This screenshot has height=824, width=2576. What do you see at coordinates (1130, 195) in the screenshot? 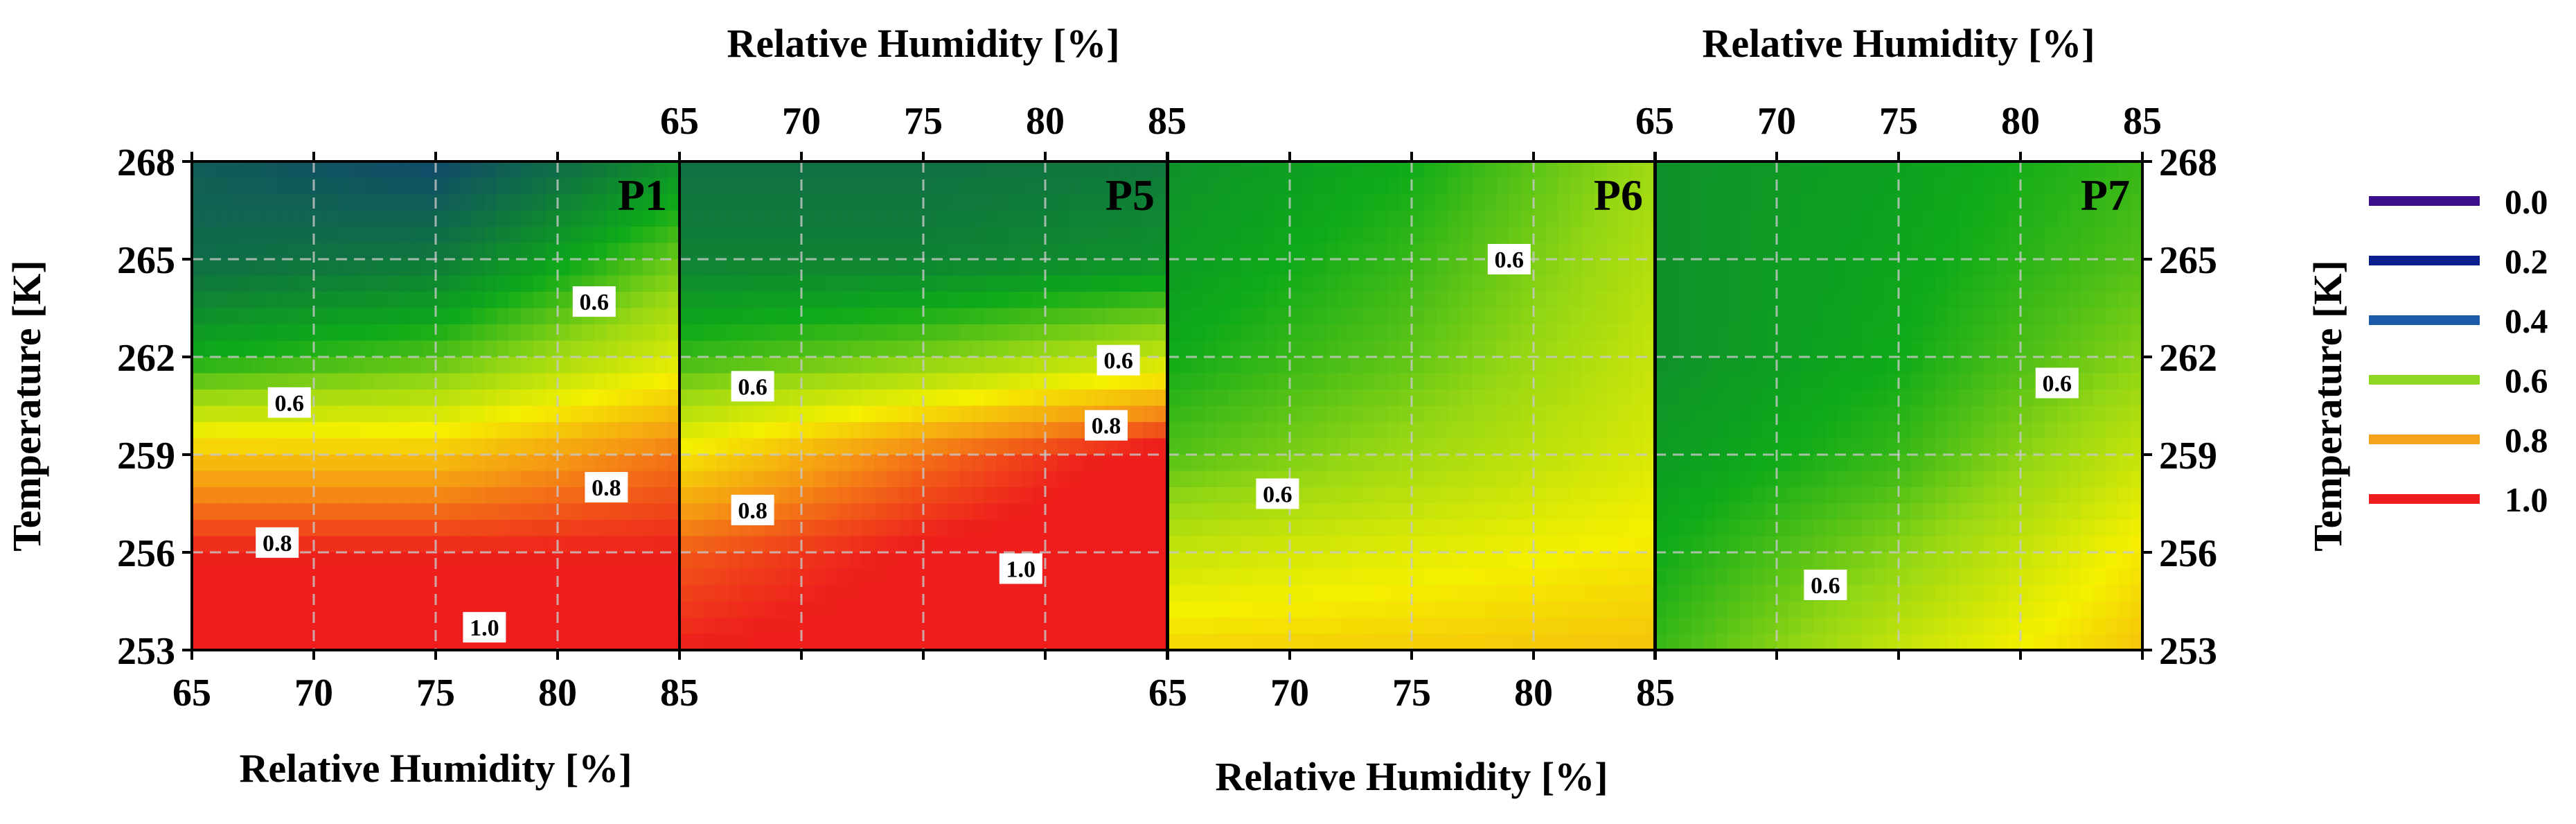
I see `panel-label-p5: P5` at bounding box center [1130, 195].